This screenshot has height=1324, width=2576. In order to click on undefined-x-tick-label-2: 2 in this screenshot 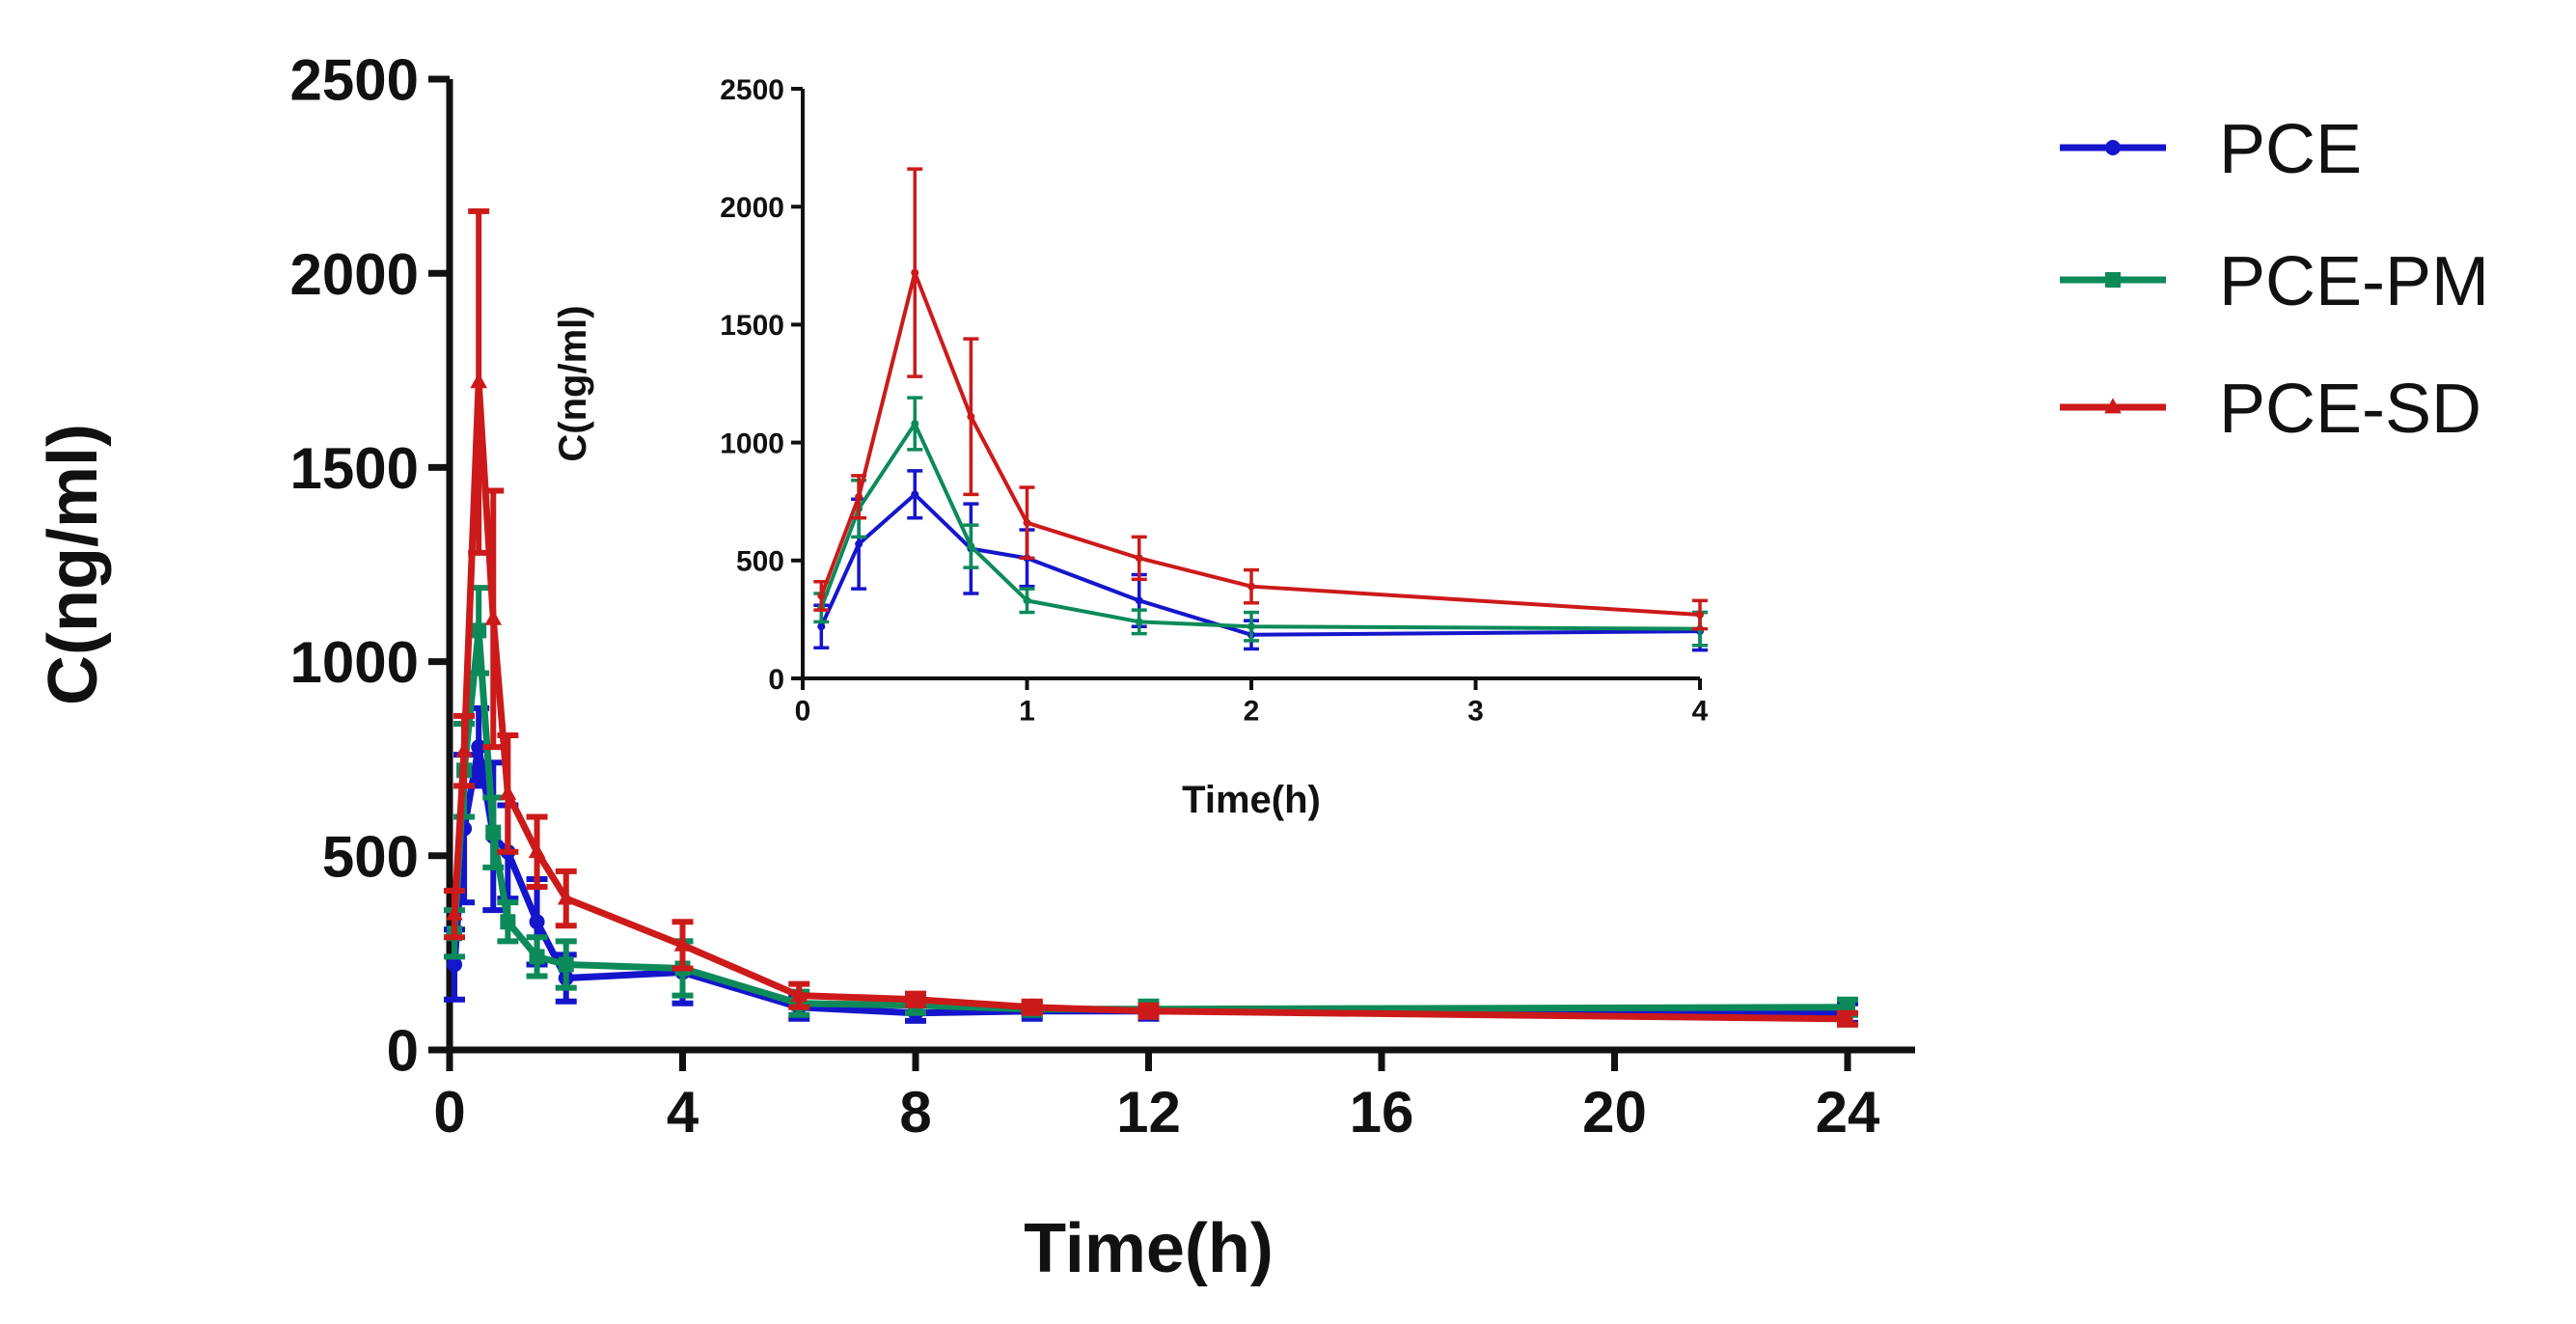, I will do `click(1252, 712)`.